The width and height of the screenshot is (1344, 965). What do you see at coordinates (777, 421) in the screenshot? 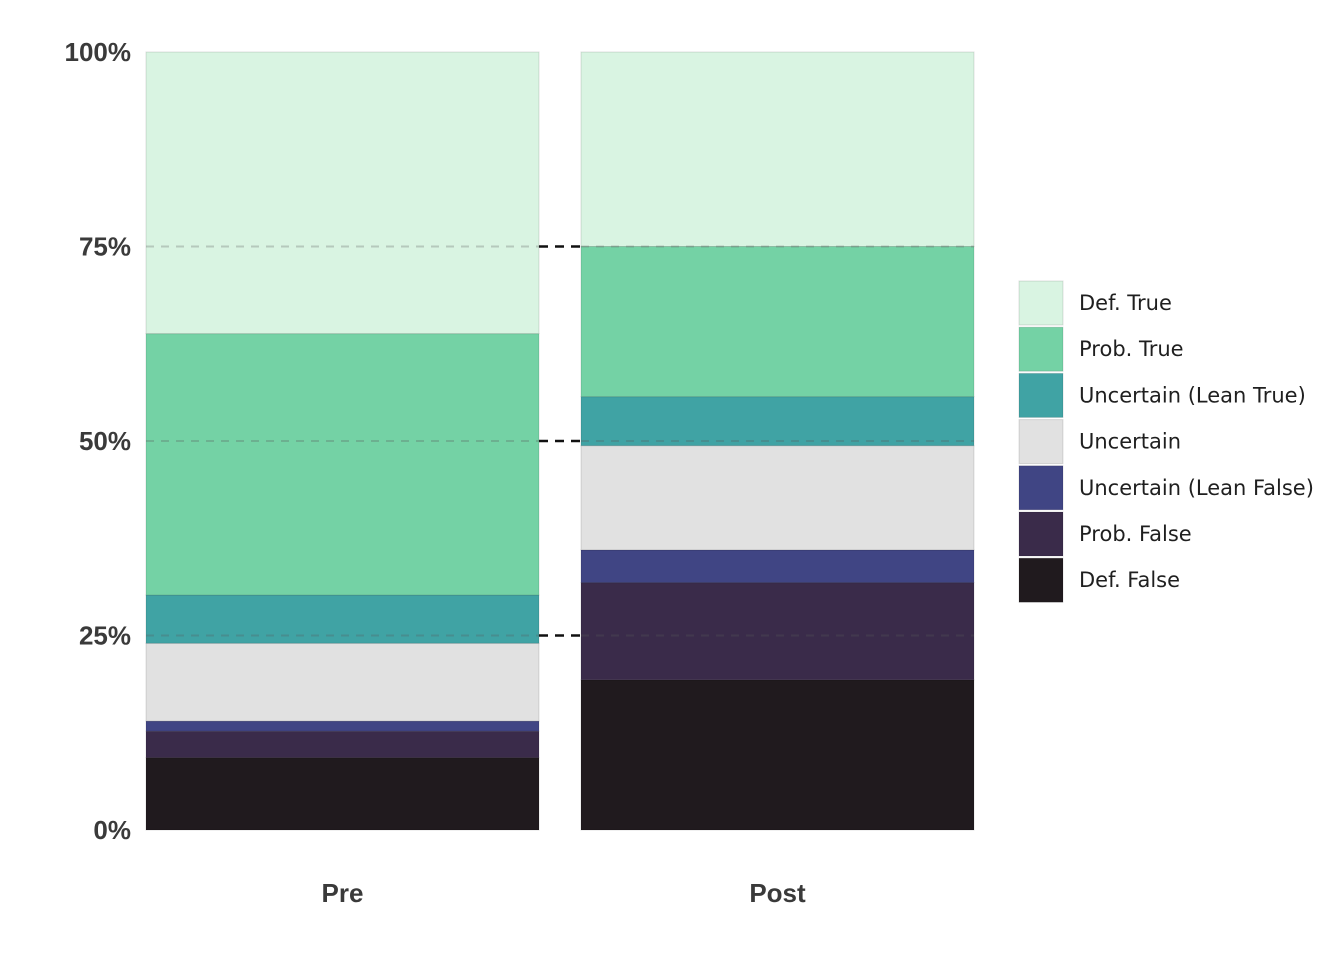
I see `bar-segment-post-uncertain-lean-true` at bounding box center [777, 421].